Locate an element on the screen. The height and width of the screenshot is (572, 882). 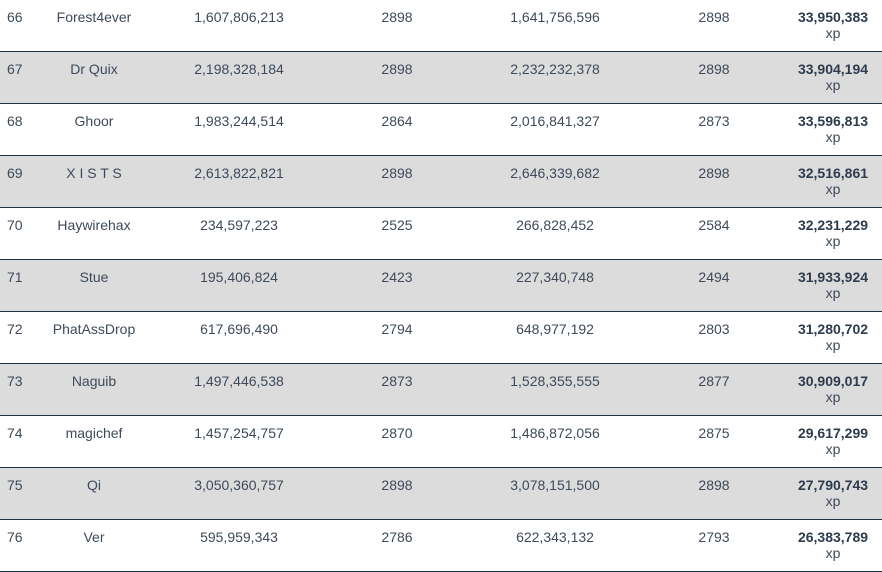
start-xp-cell: 195,406,824 is located at coordinates (239, 277).